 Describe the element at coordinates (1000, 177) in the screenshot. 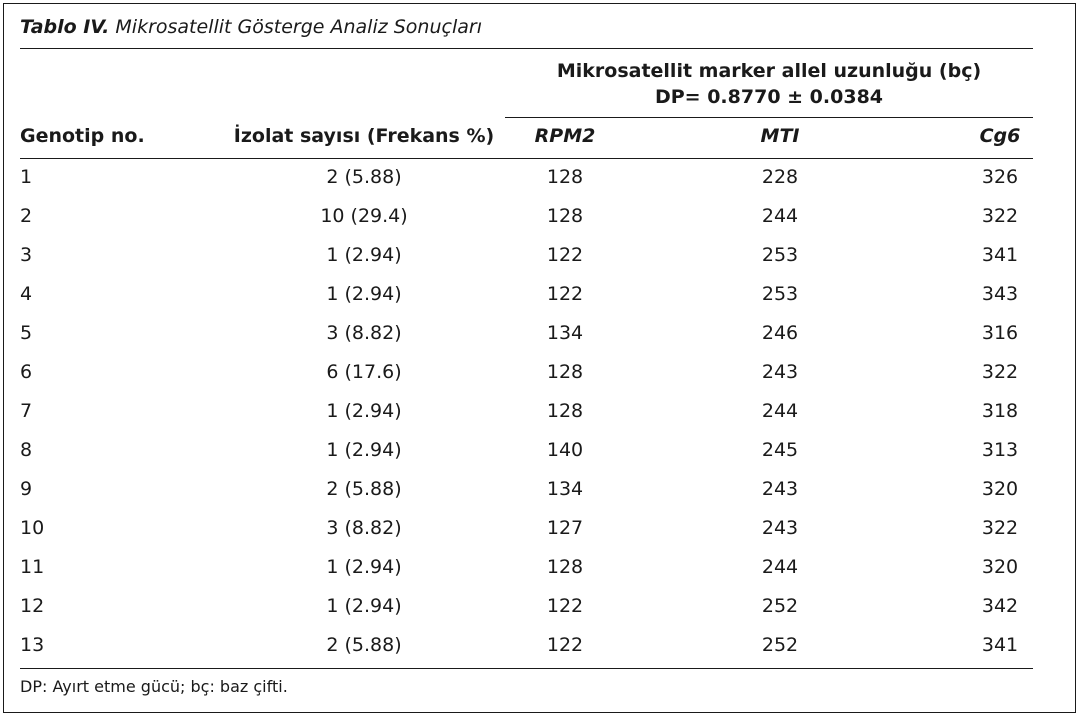

I see `cell-cg6: 326` at that location.